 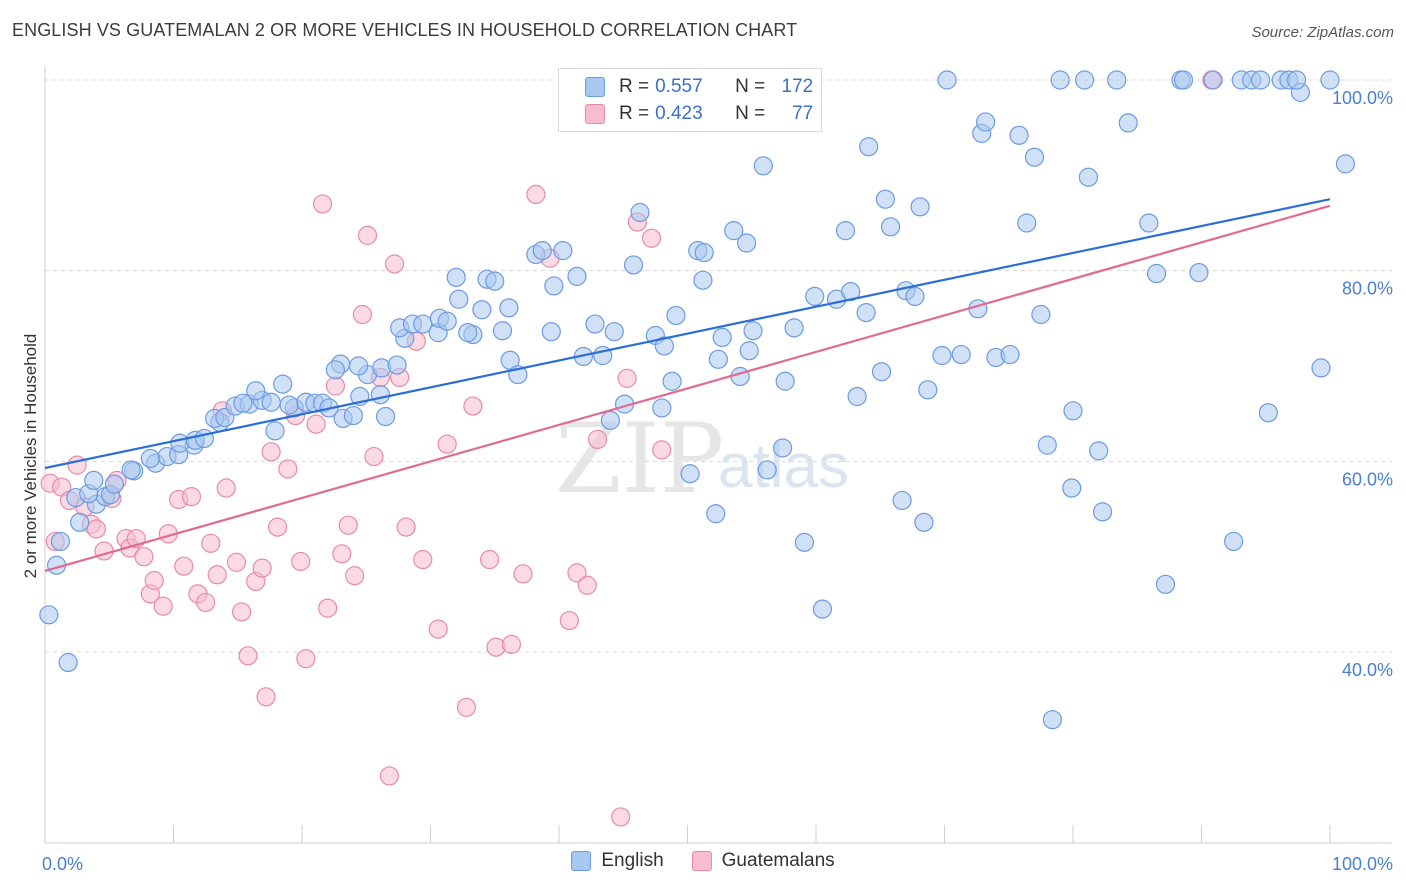 What do you see at coordinates (778, 860) in the screenshot?
I see `guatemalans-legend-label: Guatemalans` at bounding box center [778, 860].